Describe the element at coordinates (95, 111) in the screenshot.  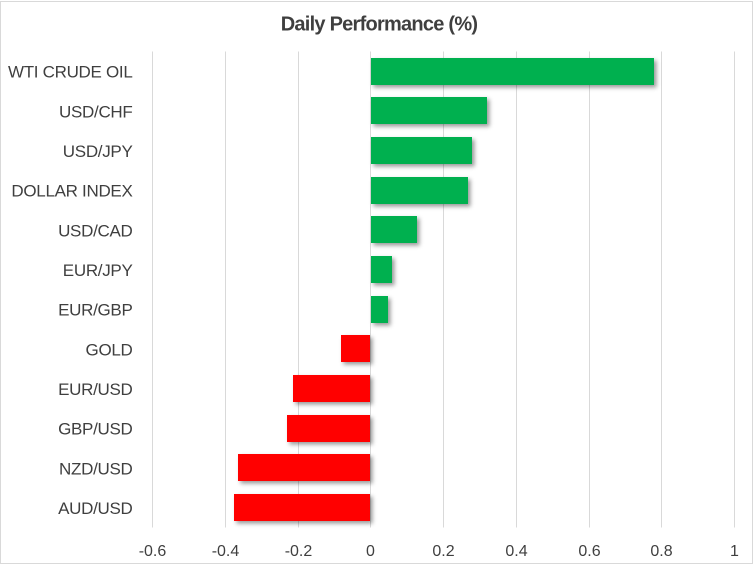
I see `svg-text: USD/CHF` at that location.